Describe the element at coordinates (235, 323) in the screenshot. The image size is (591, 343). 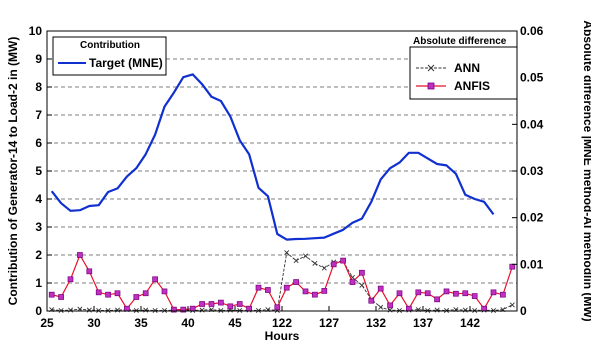
I see `x-tick-label: 45` at that location.